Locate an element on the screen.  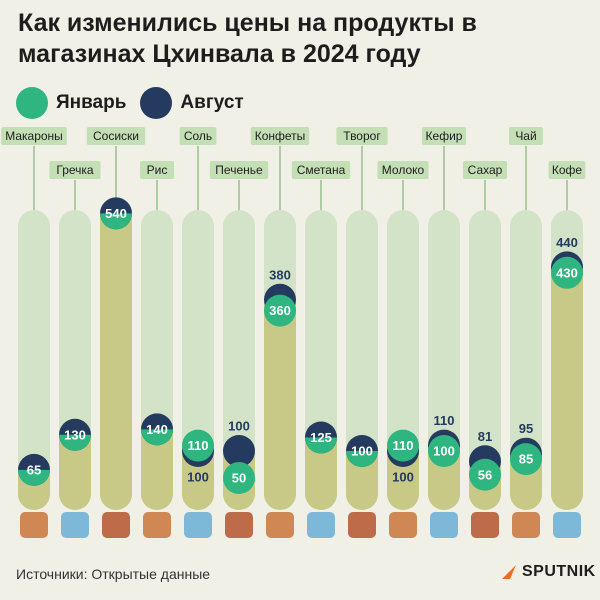
value-label-january-item-12: 85 is located at coordinates (526, 459).